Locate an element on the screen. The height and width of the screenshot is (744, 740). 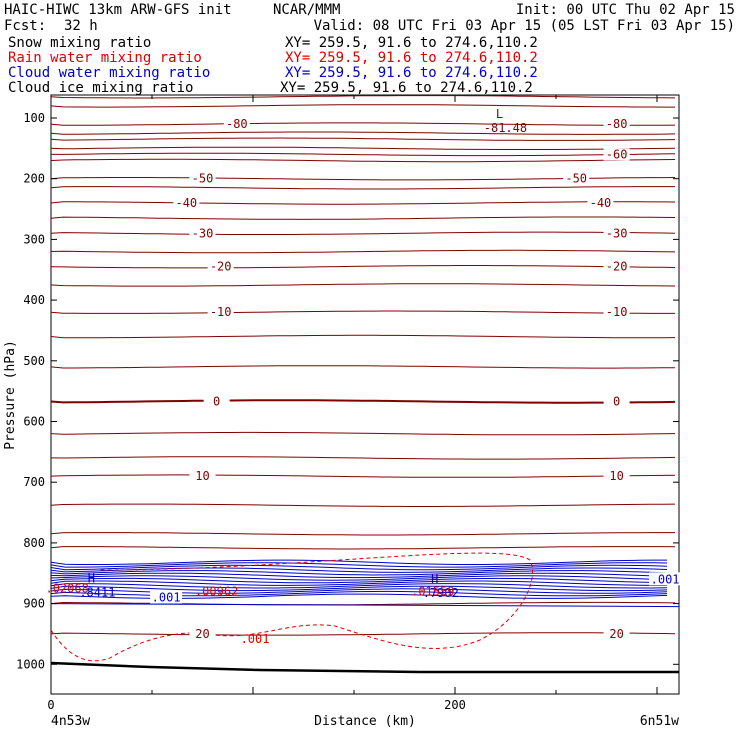
isotherm-label: -40 is located at coordinates (601, 203).